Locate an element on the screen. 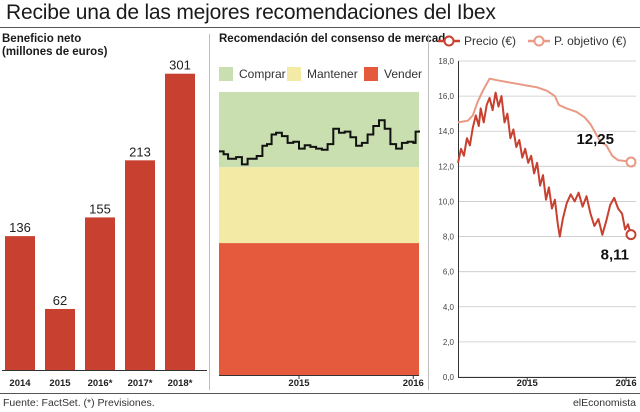 The height and width of the screenshot is (412, 640). footer-brand: elEconomista is located at coordinates (604, 403).